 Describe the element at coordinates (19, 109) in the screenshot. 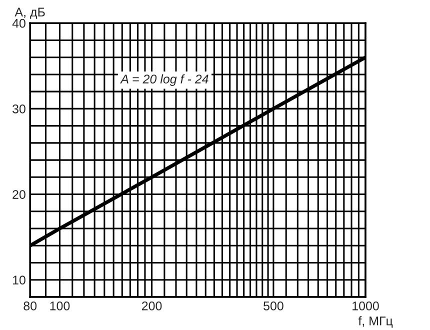

I see `y-tick-label: 30` at that location.